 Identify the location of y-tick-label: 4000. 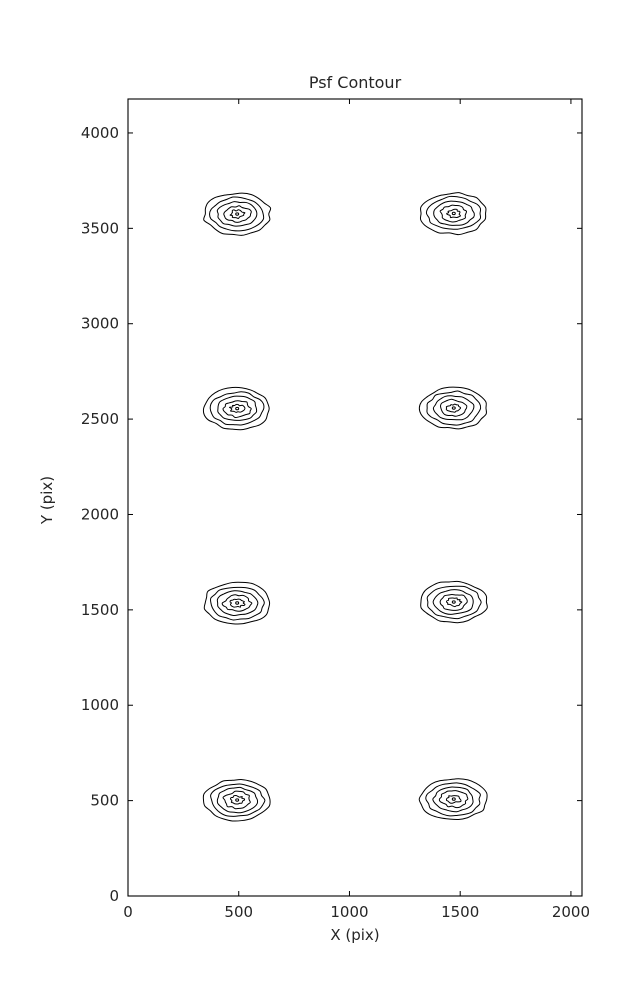
(100, 133).